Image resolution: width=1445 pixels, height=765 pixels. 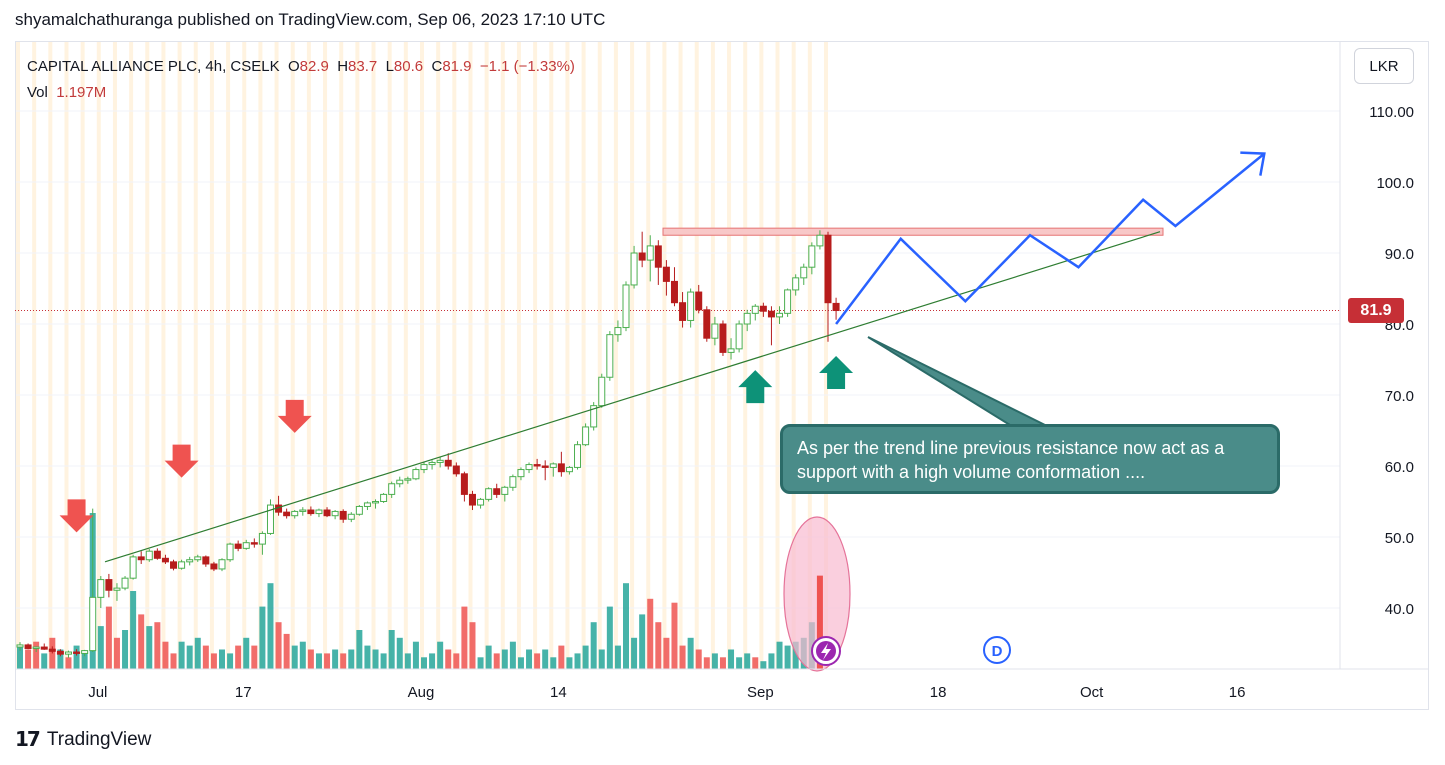 What do you see at coordinates (293, 66) in the screenshot?
I see `open-label: O` at bounding box center [293, 66].